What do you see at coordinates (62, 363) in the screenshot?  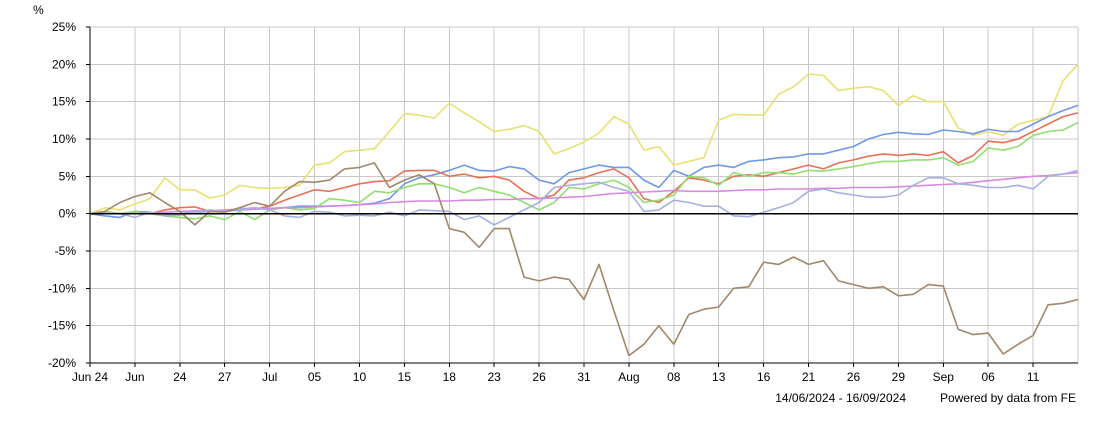 I see `y-tick-label: -20%` at bounding box center [62, 363].